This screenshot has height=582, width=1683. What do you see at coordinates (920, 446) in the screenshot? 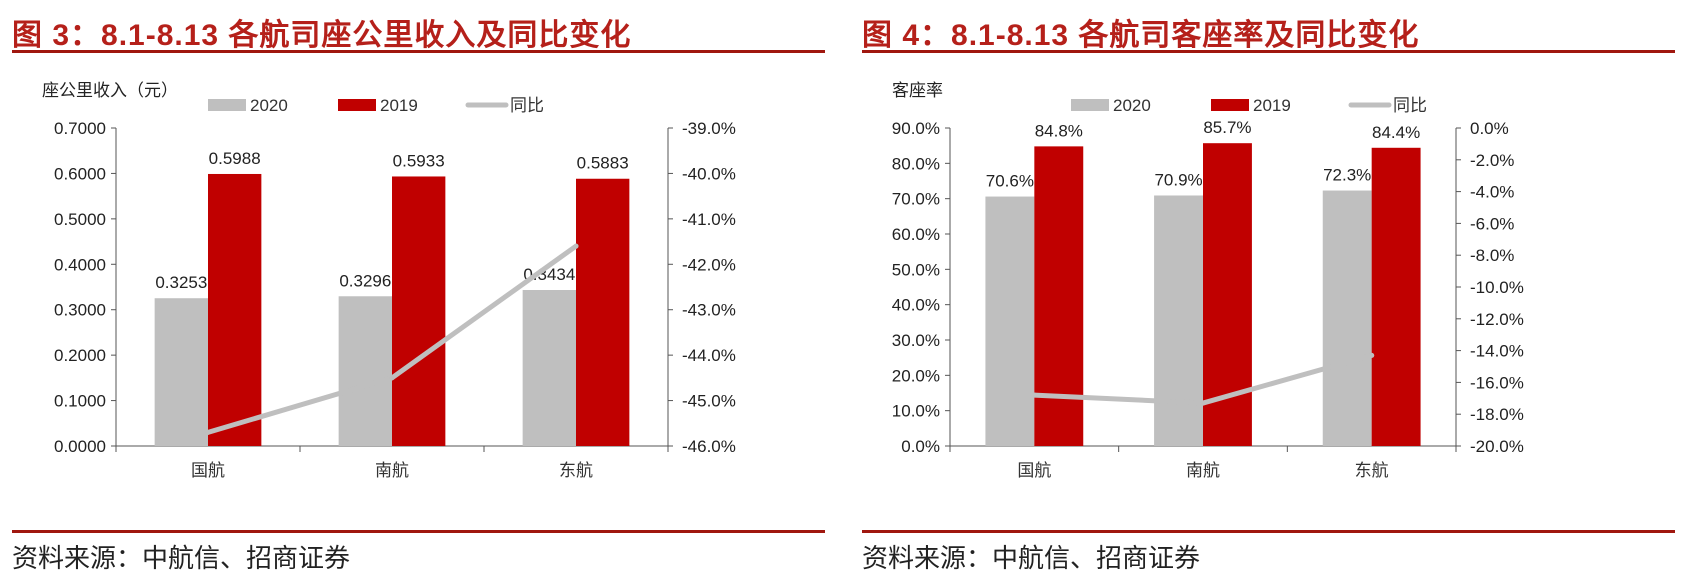
I see `left-axis-tick-label: 0.0%` at bounding box center [920, 446].